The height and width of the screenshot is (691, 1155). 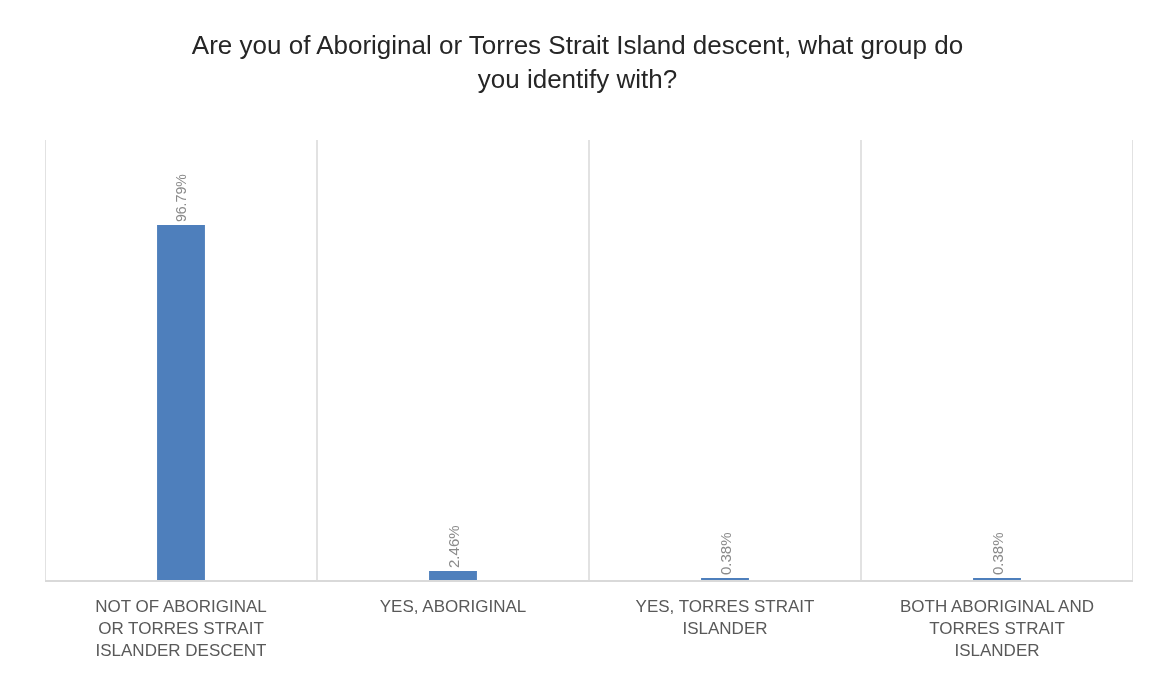 What do you see at coordinates (181, 629) in the screenshot?
I see `x-tick-label: NOT OF ABORIGINAL OR TORRES STRAIT ISLANDER DESCENT` at bounding box center [181, 629].